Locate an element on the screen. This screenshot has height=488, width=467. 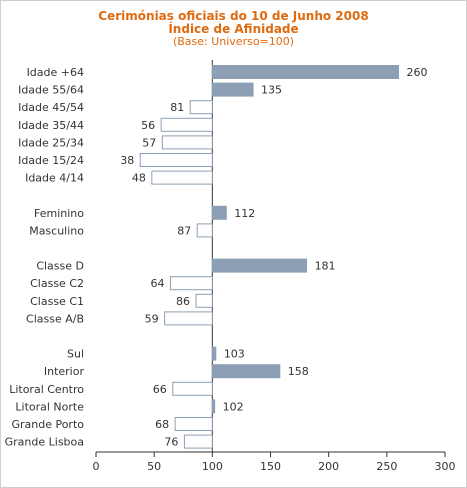
value-label: 66 is located at coordinates (160, 389).